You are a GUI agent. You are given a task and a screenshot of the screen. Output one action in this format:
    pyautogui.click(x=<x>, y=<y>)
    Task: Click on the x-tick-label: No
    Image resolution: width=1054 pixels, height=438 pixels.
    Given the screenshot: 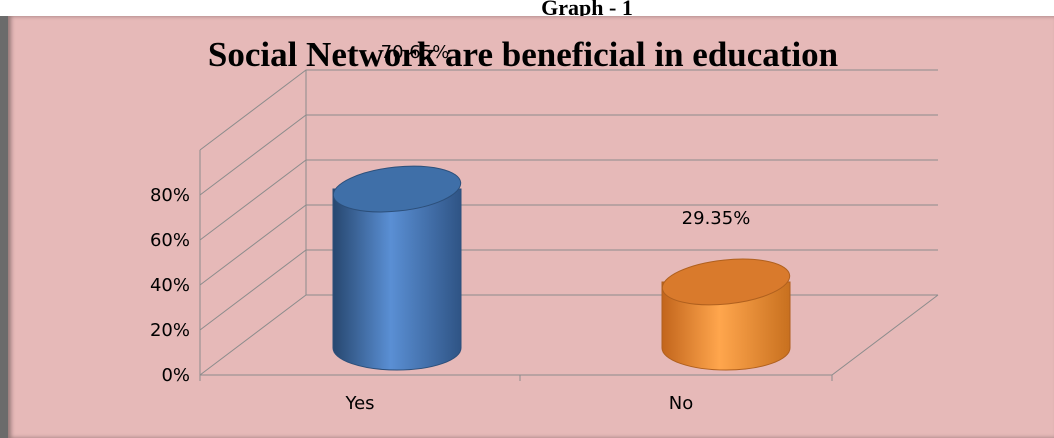 What is the action you would take?
    pyautogui.click(x=681, y=403)
    